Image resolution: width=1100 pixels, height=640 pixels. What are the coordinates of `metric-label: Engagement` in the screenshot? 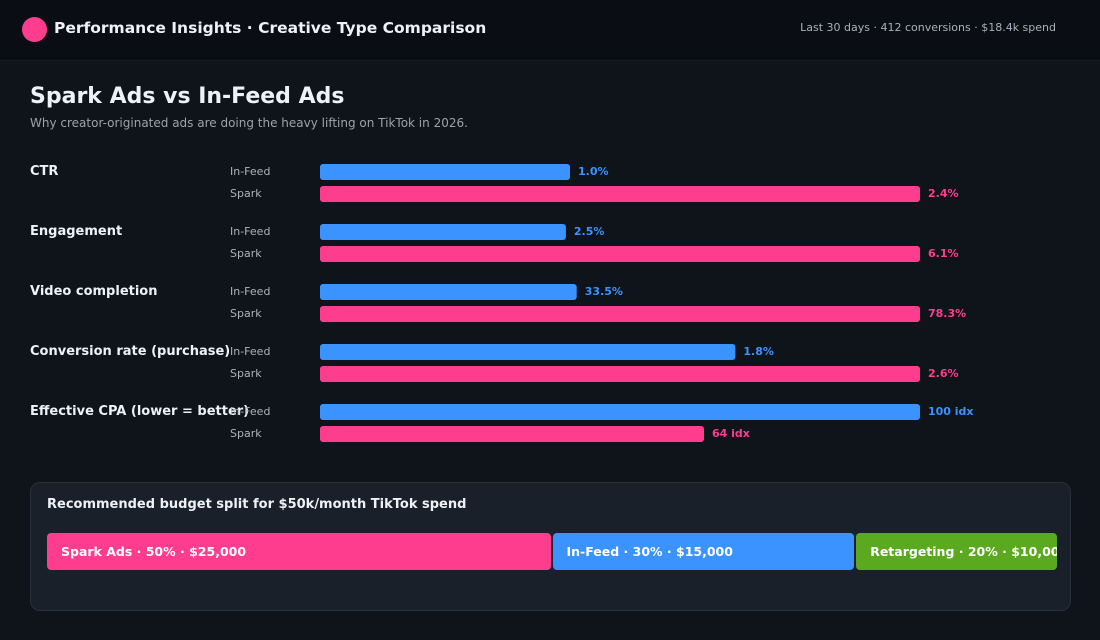 It's located at (76, 231).